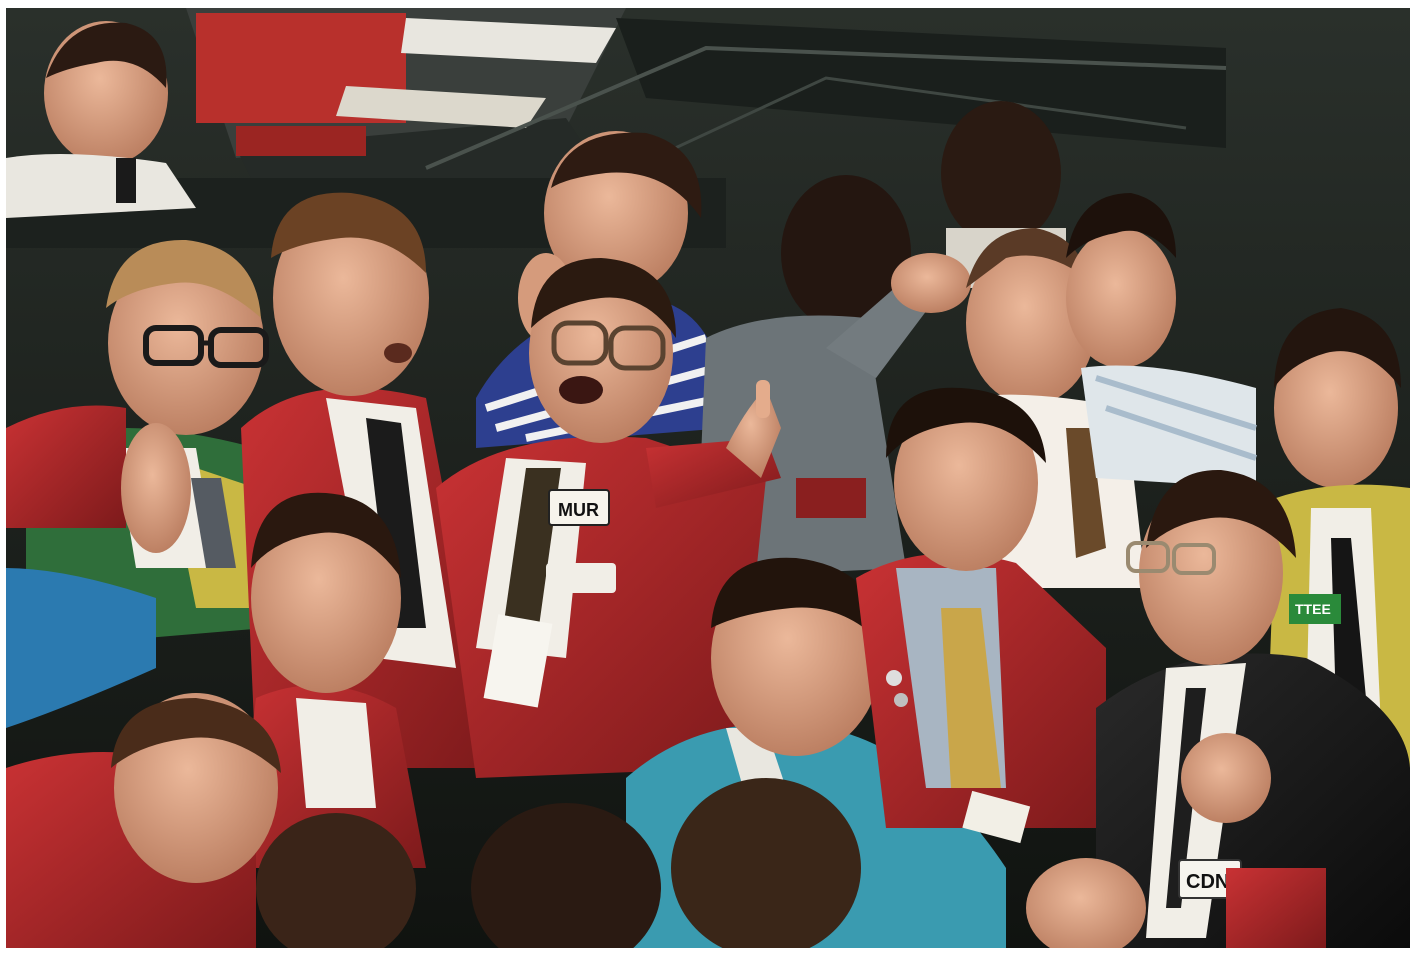  I want to click on man-far-right: TTEE, so click(1338, 538).